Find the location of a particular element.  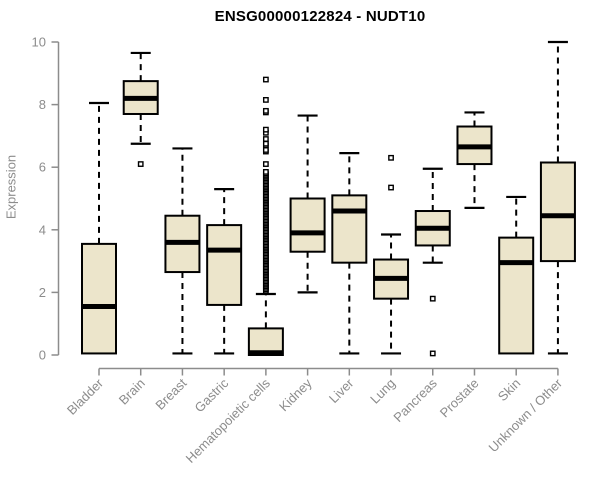

boxplot-bladder is located at coordinates (99, 228).